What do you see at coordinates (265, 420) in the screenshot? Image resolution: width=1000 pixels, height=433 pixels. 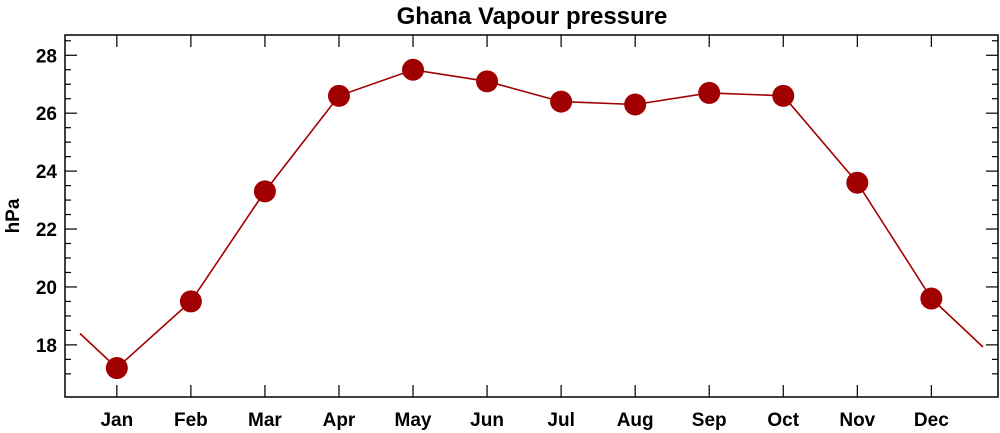 I see `x-tick-label: Mar` at bounding box center [265, 420].